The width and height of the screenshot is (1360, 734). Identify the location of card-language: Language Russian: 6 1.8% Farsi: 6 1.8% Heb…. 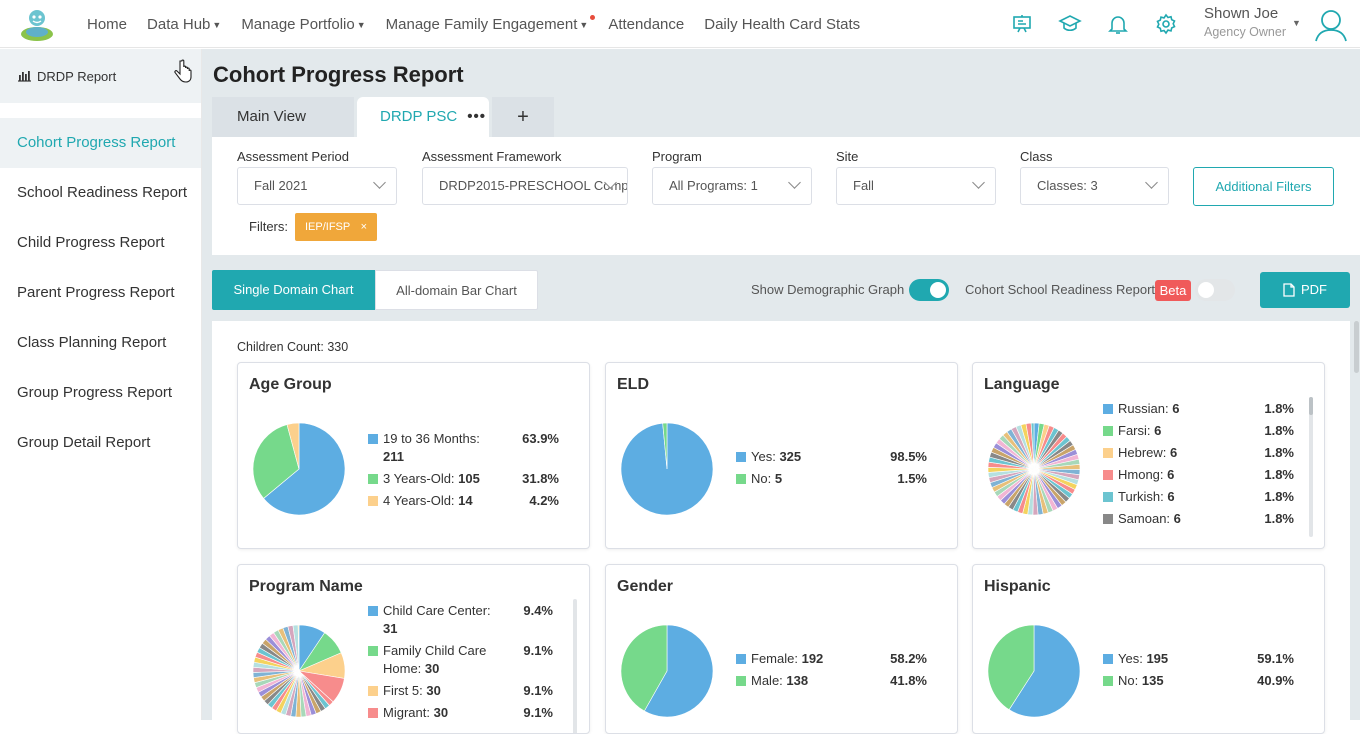
(1148, 455).